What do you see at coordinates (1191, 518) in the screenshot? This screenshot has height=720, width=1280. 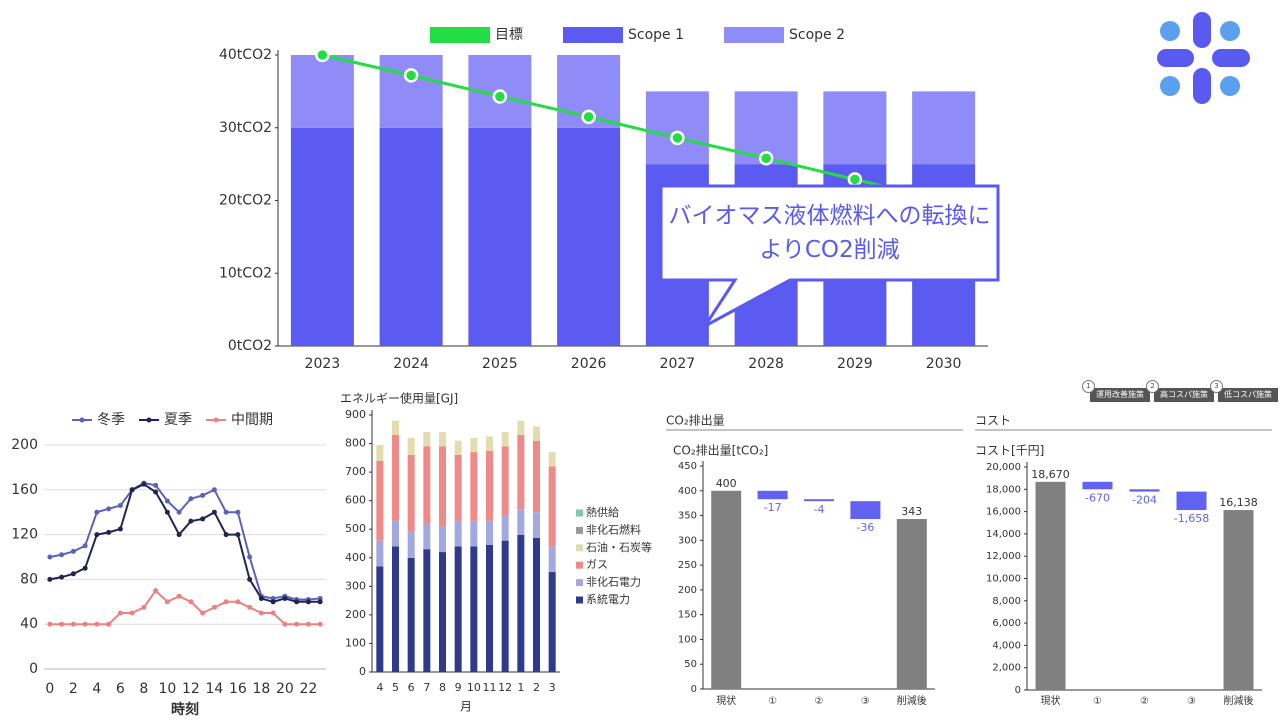 I see `data-label: -1,658` at bounding box center [1191, 518].